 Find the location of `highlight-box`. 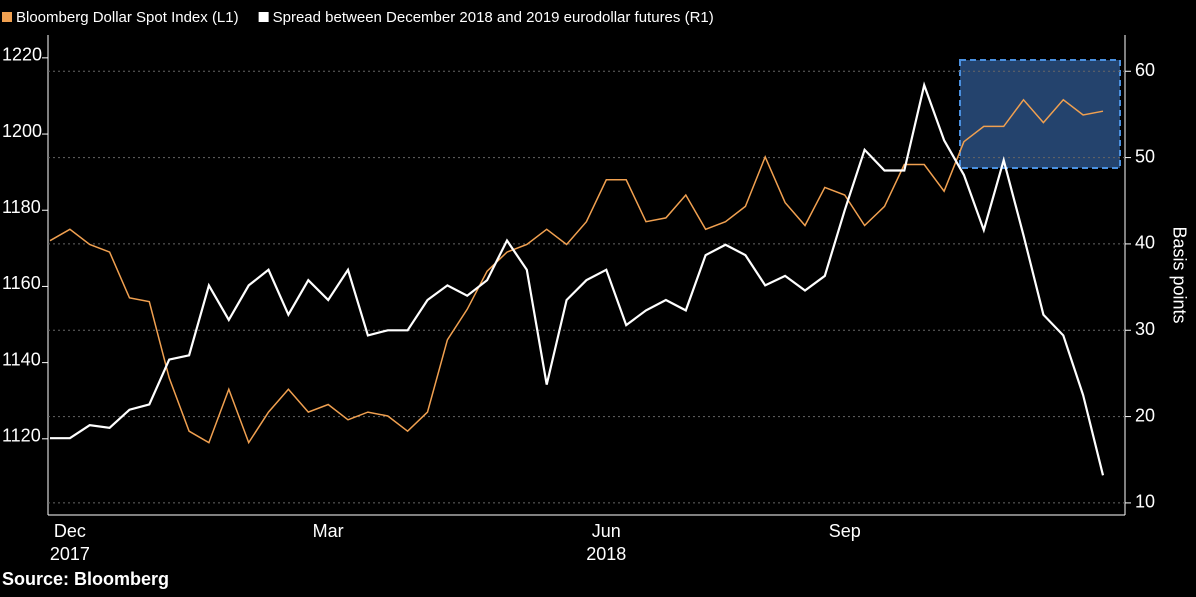

highlight-box is located at coordinates (1040, 114).